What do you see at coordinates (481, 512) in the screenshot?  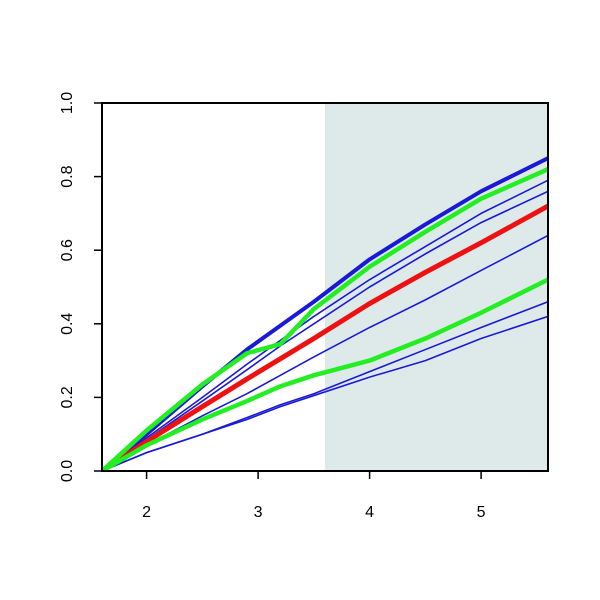 I see `x-tick-label: 5` at bounding box center [481, 512].